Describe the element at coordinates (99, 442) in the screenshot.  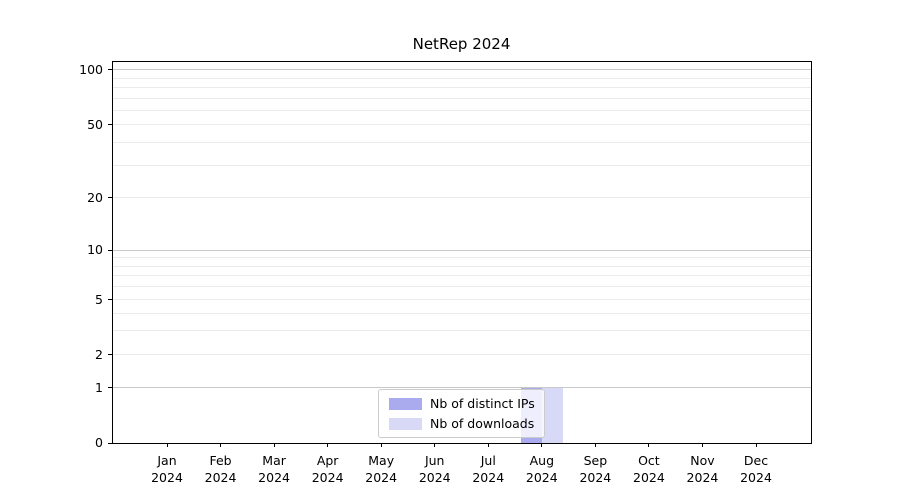
I see `y-tick-label: 0` at that location.